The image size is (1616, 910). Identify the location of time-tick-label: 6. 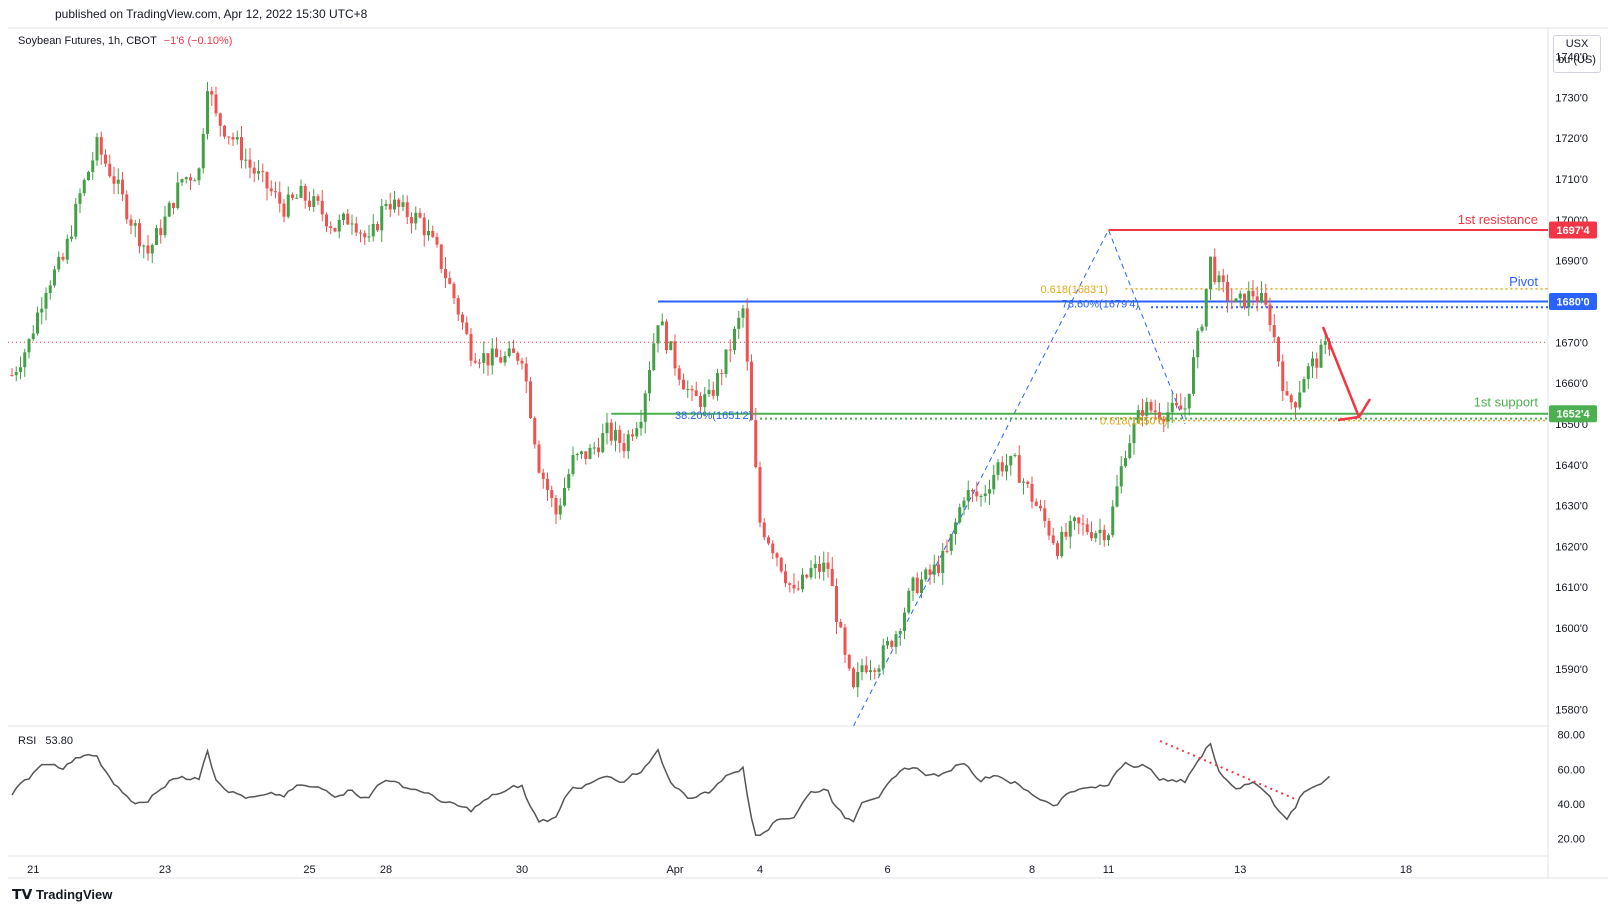
(887, 870).